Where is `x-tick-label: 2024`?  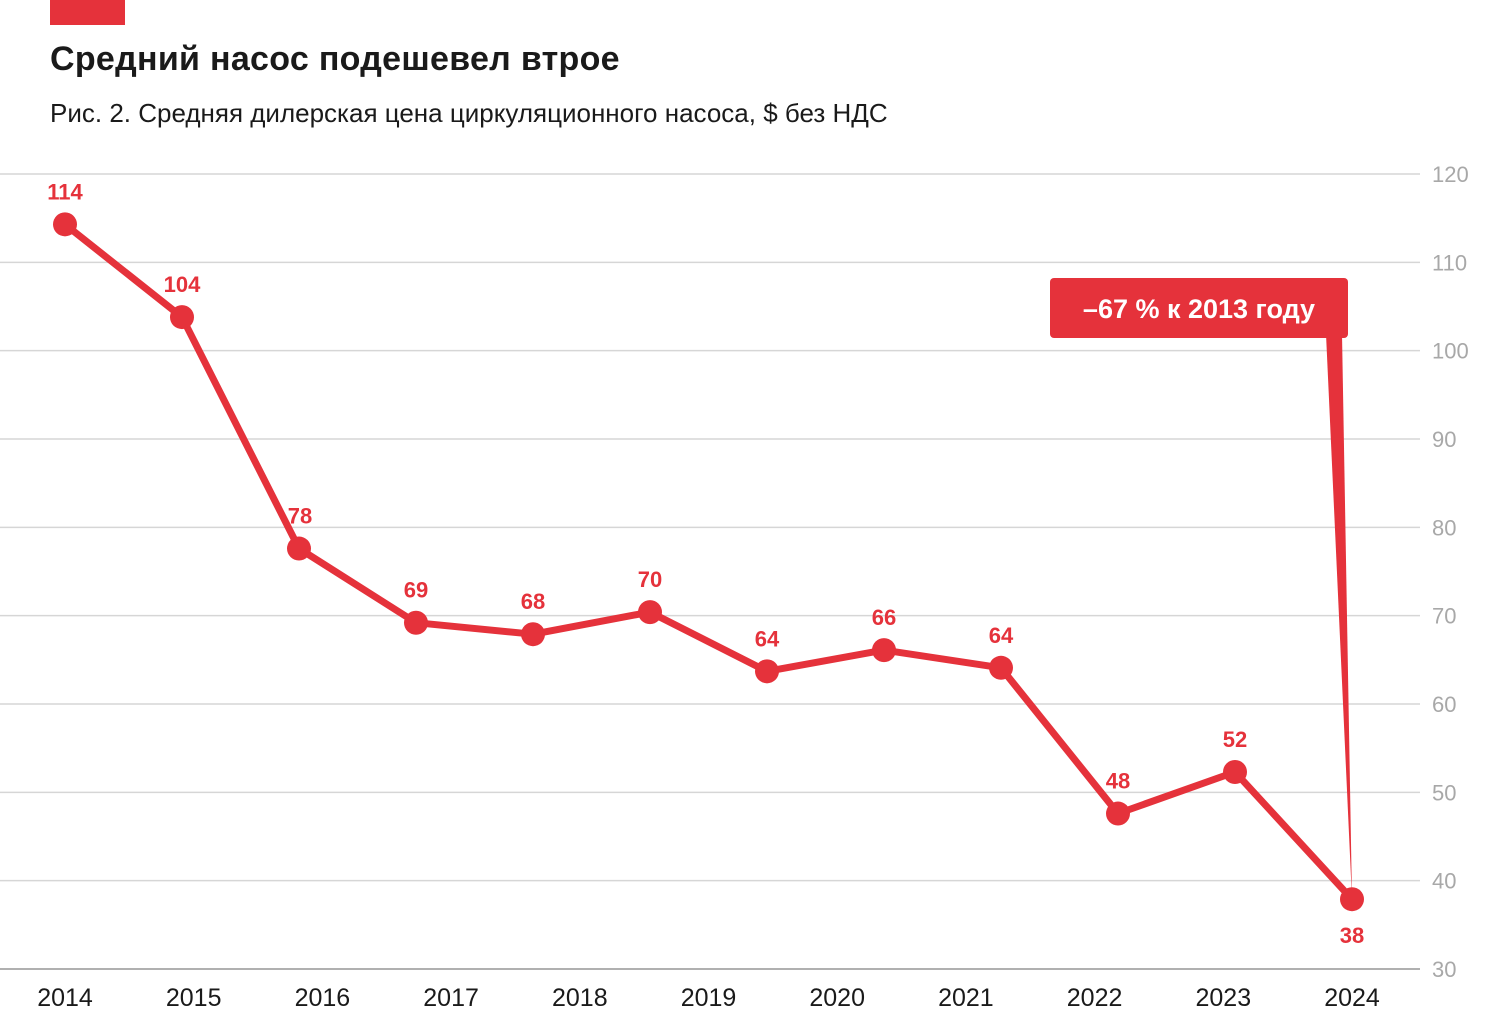 x-tick-label: 2024 is located at coordinates (1352, 998).